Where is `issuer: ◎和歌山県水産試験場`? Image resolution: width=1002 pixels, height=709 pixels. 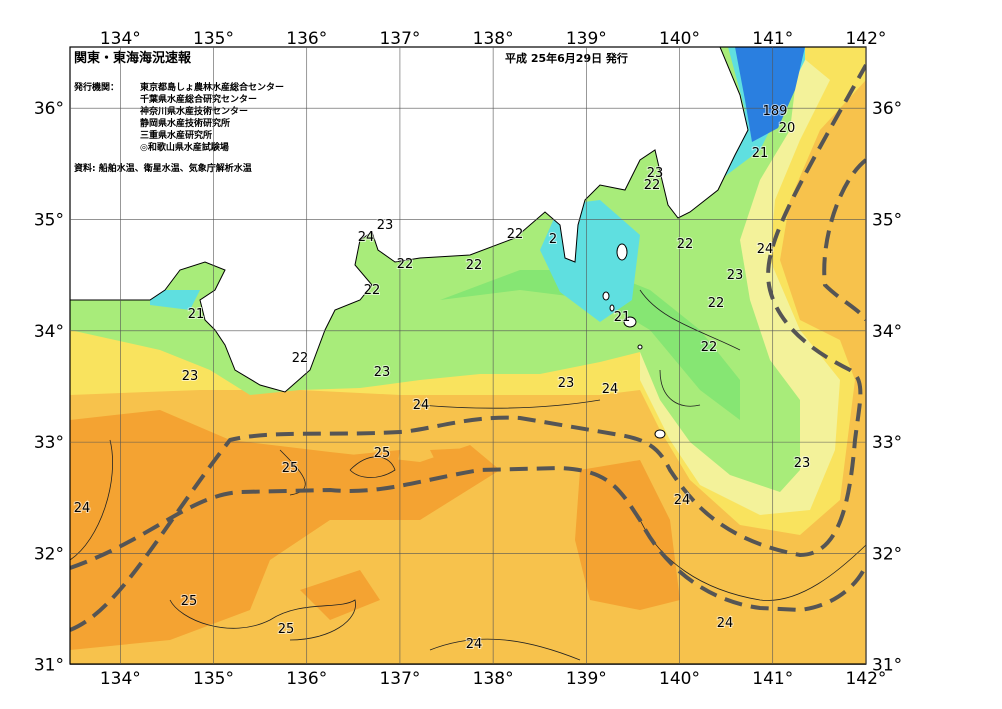 issuer: ◎和歌山県水産試験場 is located at coordinates (184, 147).